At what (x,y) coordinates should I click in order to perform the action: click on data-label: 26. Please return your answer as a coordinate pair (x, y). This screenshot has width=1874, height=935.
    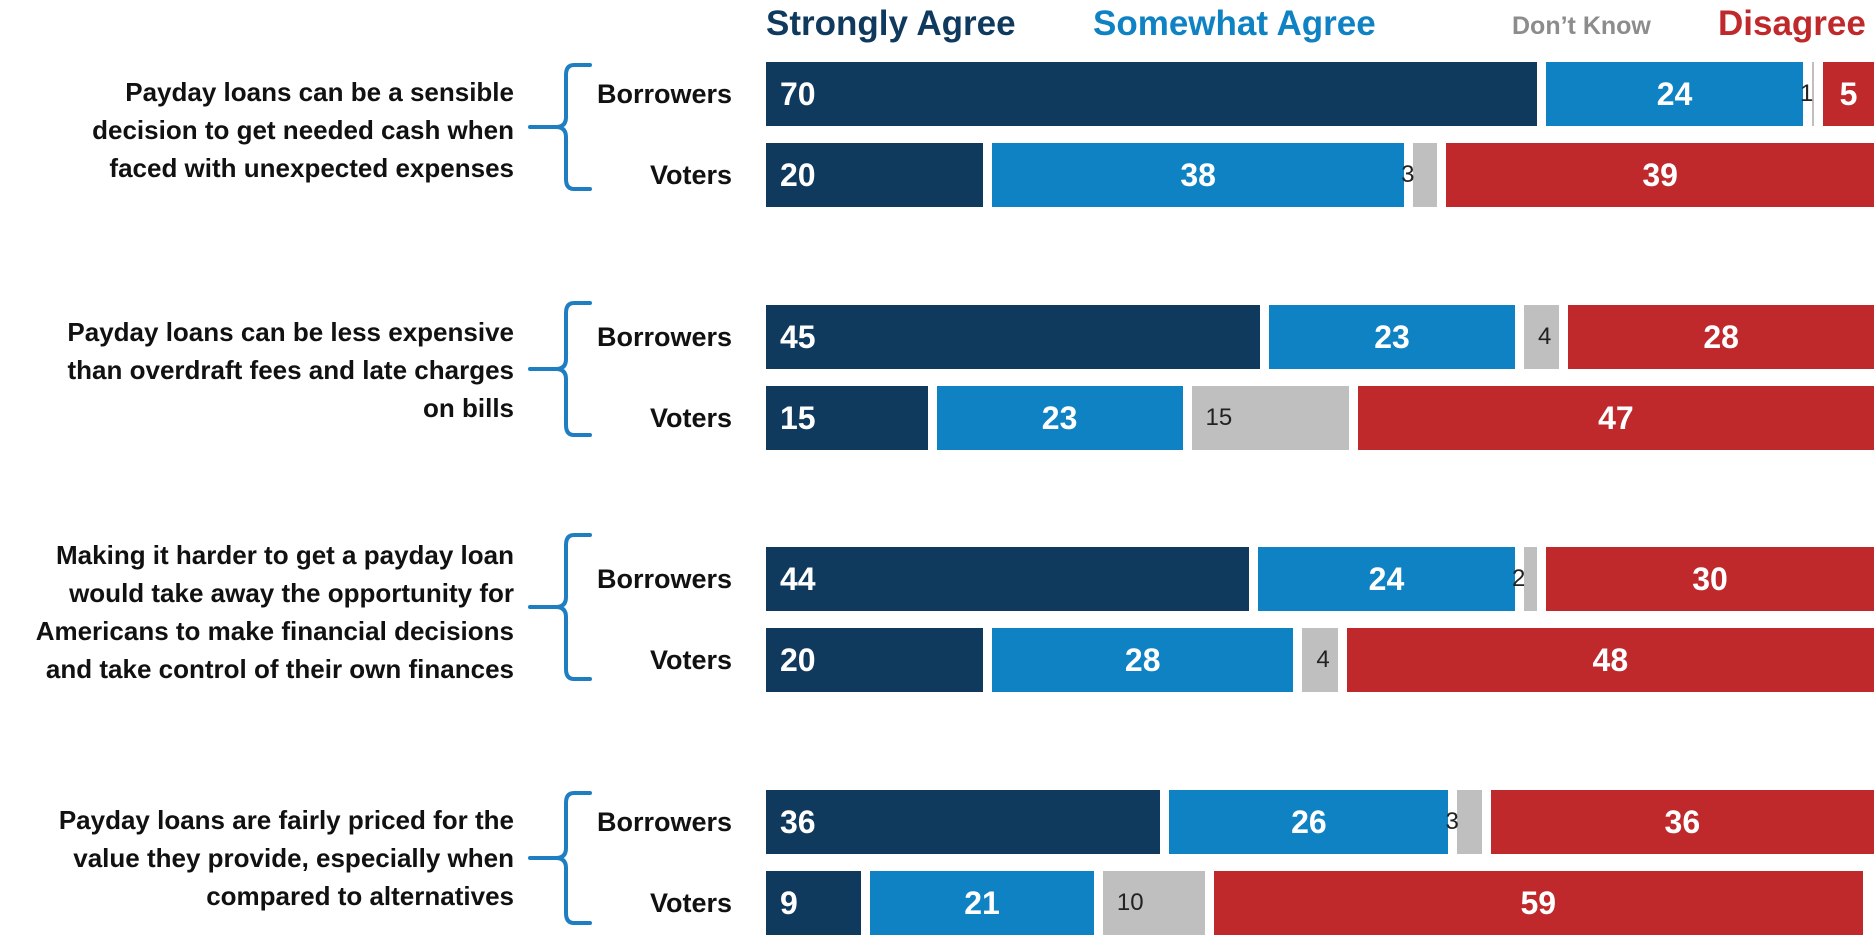
    Looking at the image, I should click on (1309, 822).